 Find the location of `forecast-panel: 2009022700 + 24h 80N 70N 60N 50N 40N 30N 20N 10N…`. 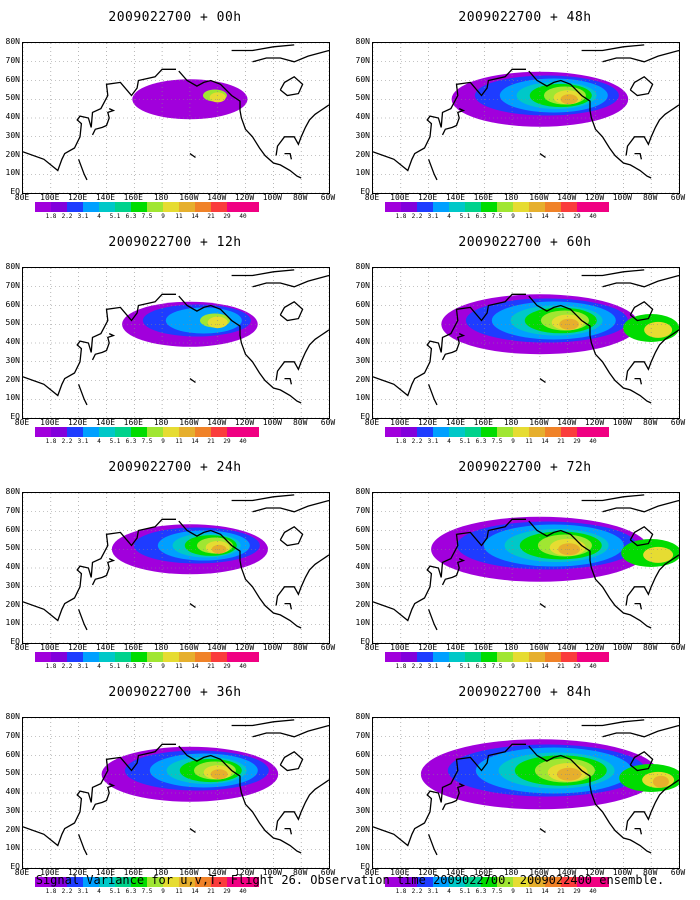

forecast-panel: 2009022700 + 24h 80N 70N 60N 50N 40N 30N 20N 10N… is located at coordinates (175, 560).